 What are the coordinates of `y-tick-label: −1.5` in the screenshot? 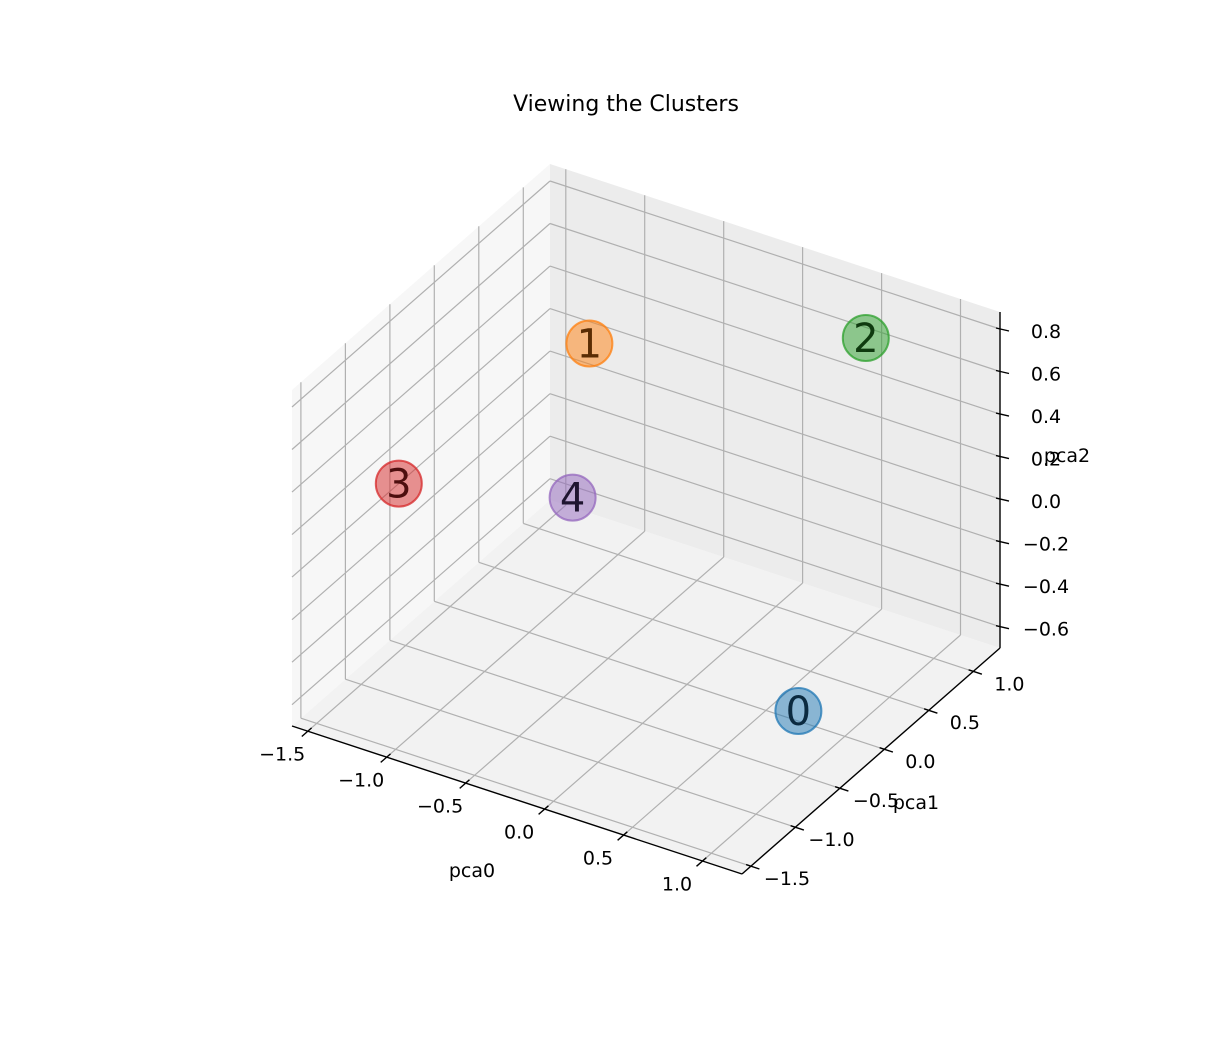 It's located at (787, 879).